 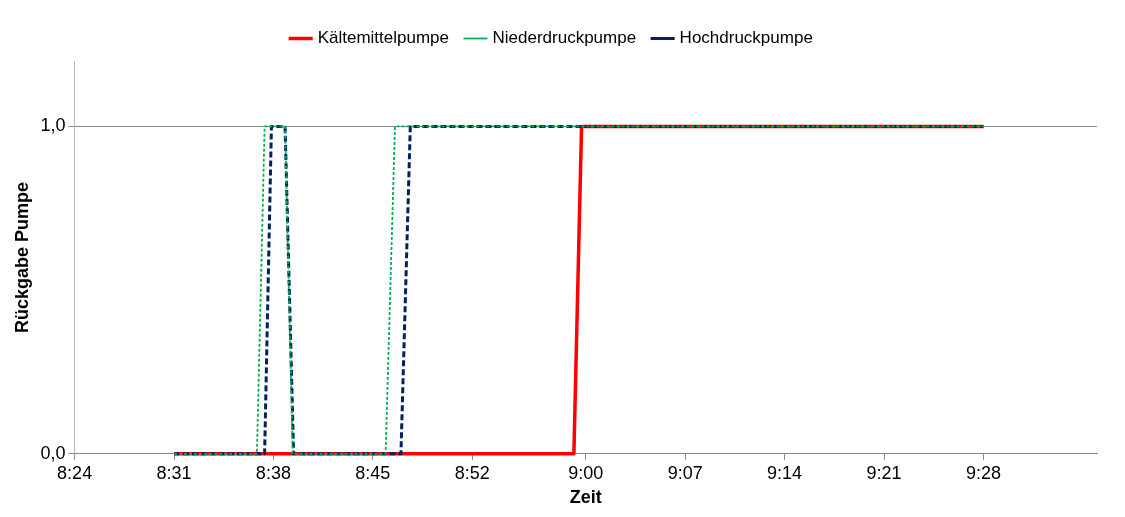 I want to click on x-tick-label: 9:07, so click(x=685, y=472).